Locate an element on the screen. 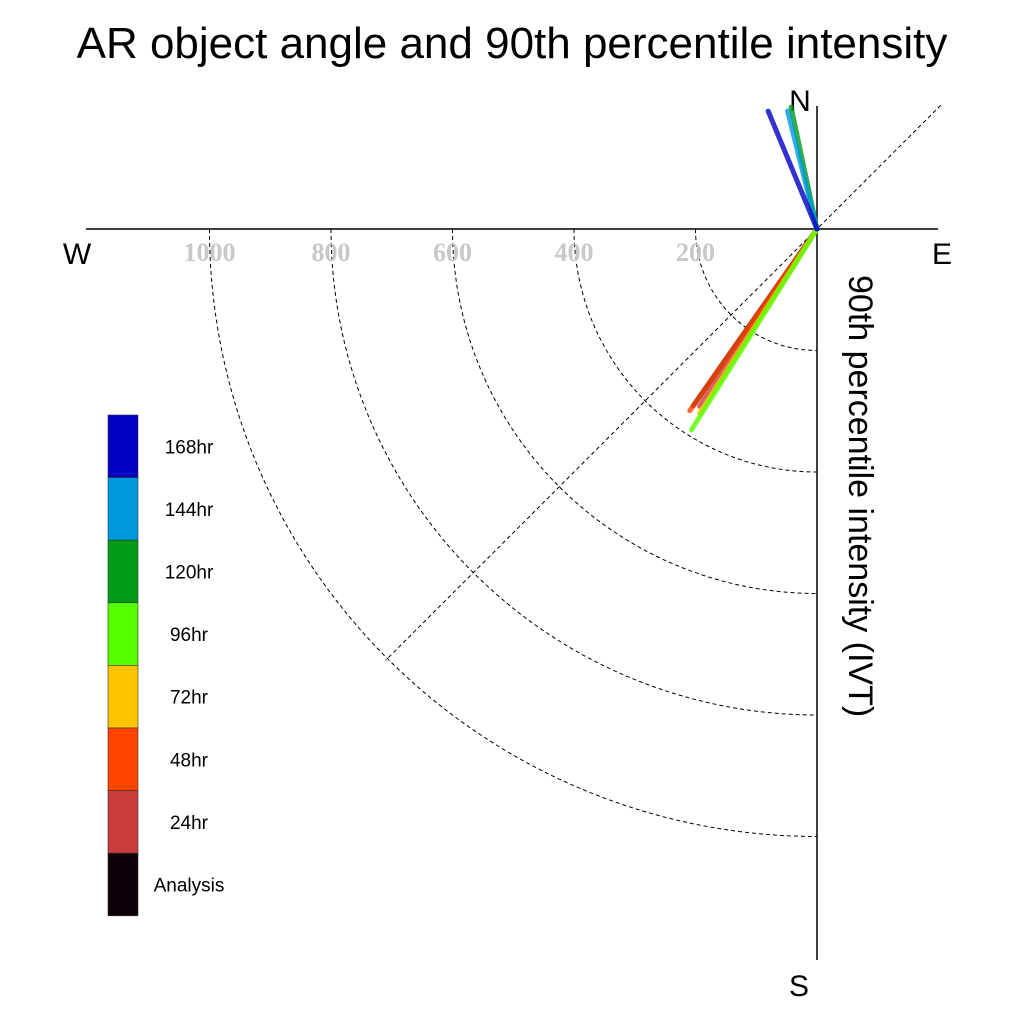 The width and height of the screenshot is (1024, 1024). vector-168hr is located at coordinates (792, 170).